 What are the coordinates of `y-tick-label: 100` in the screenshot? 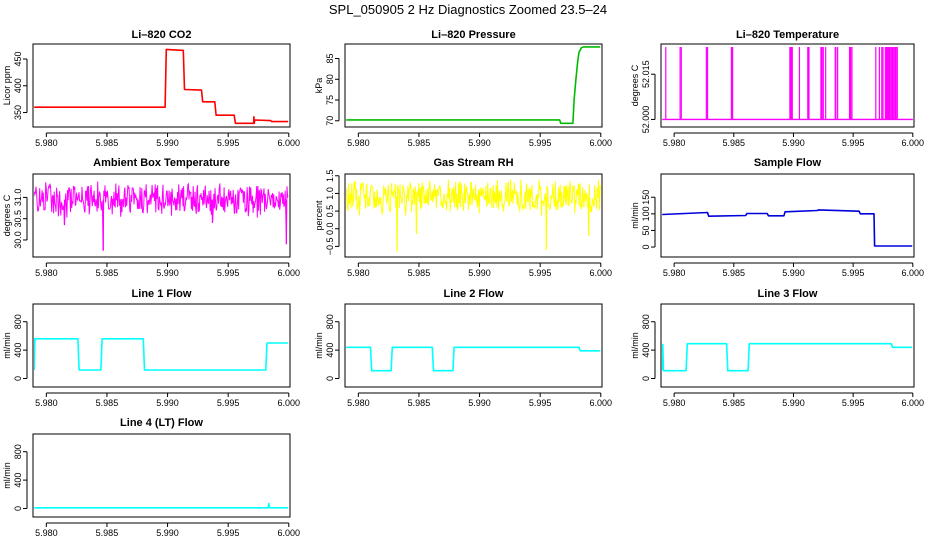 It's located at (646, 213).